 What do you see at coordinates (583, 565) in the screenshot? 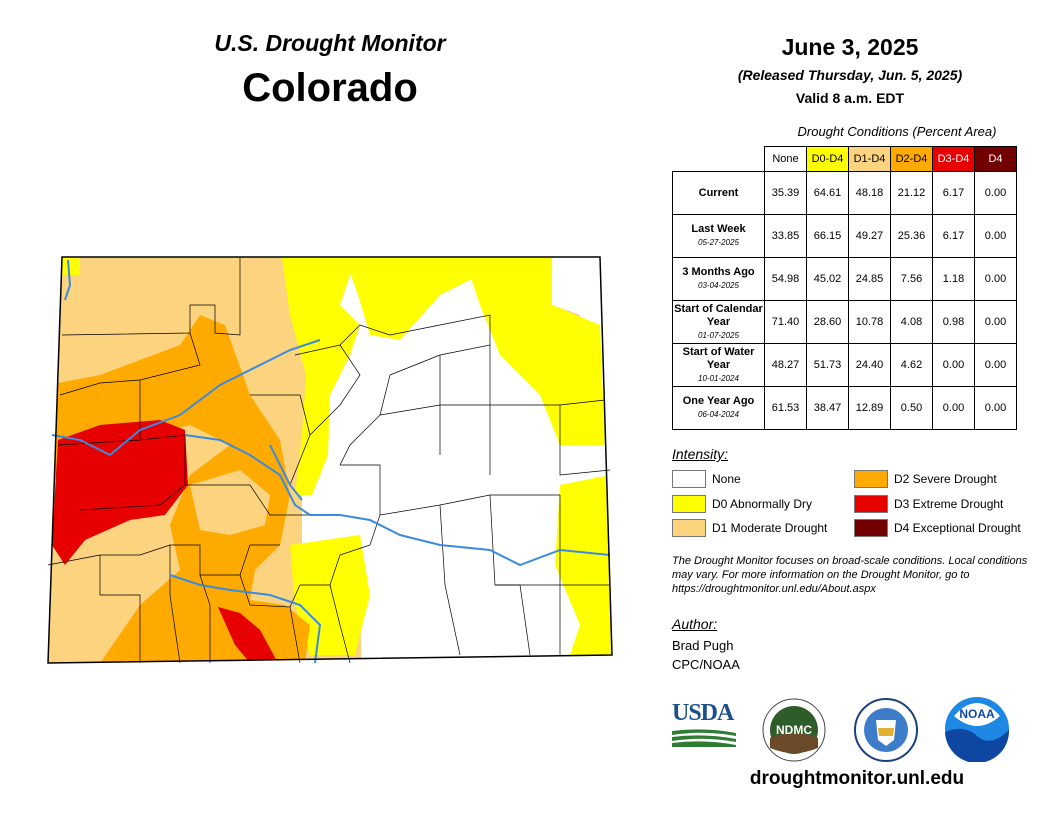
I see `d0-area-east` at bounding box center [583, 565].